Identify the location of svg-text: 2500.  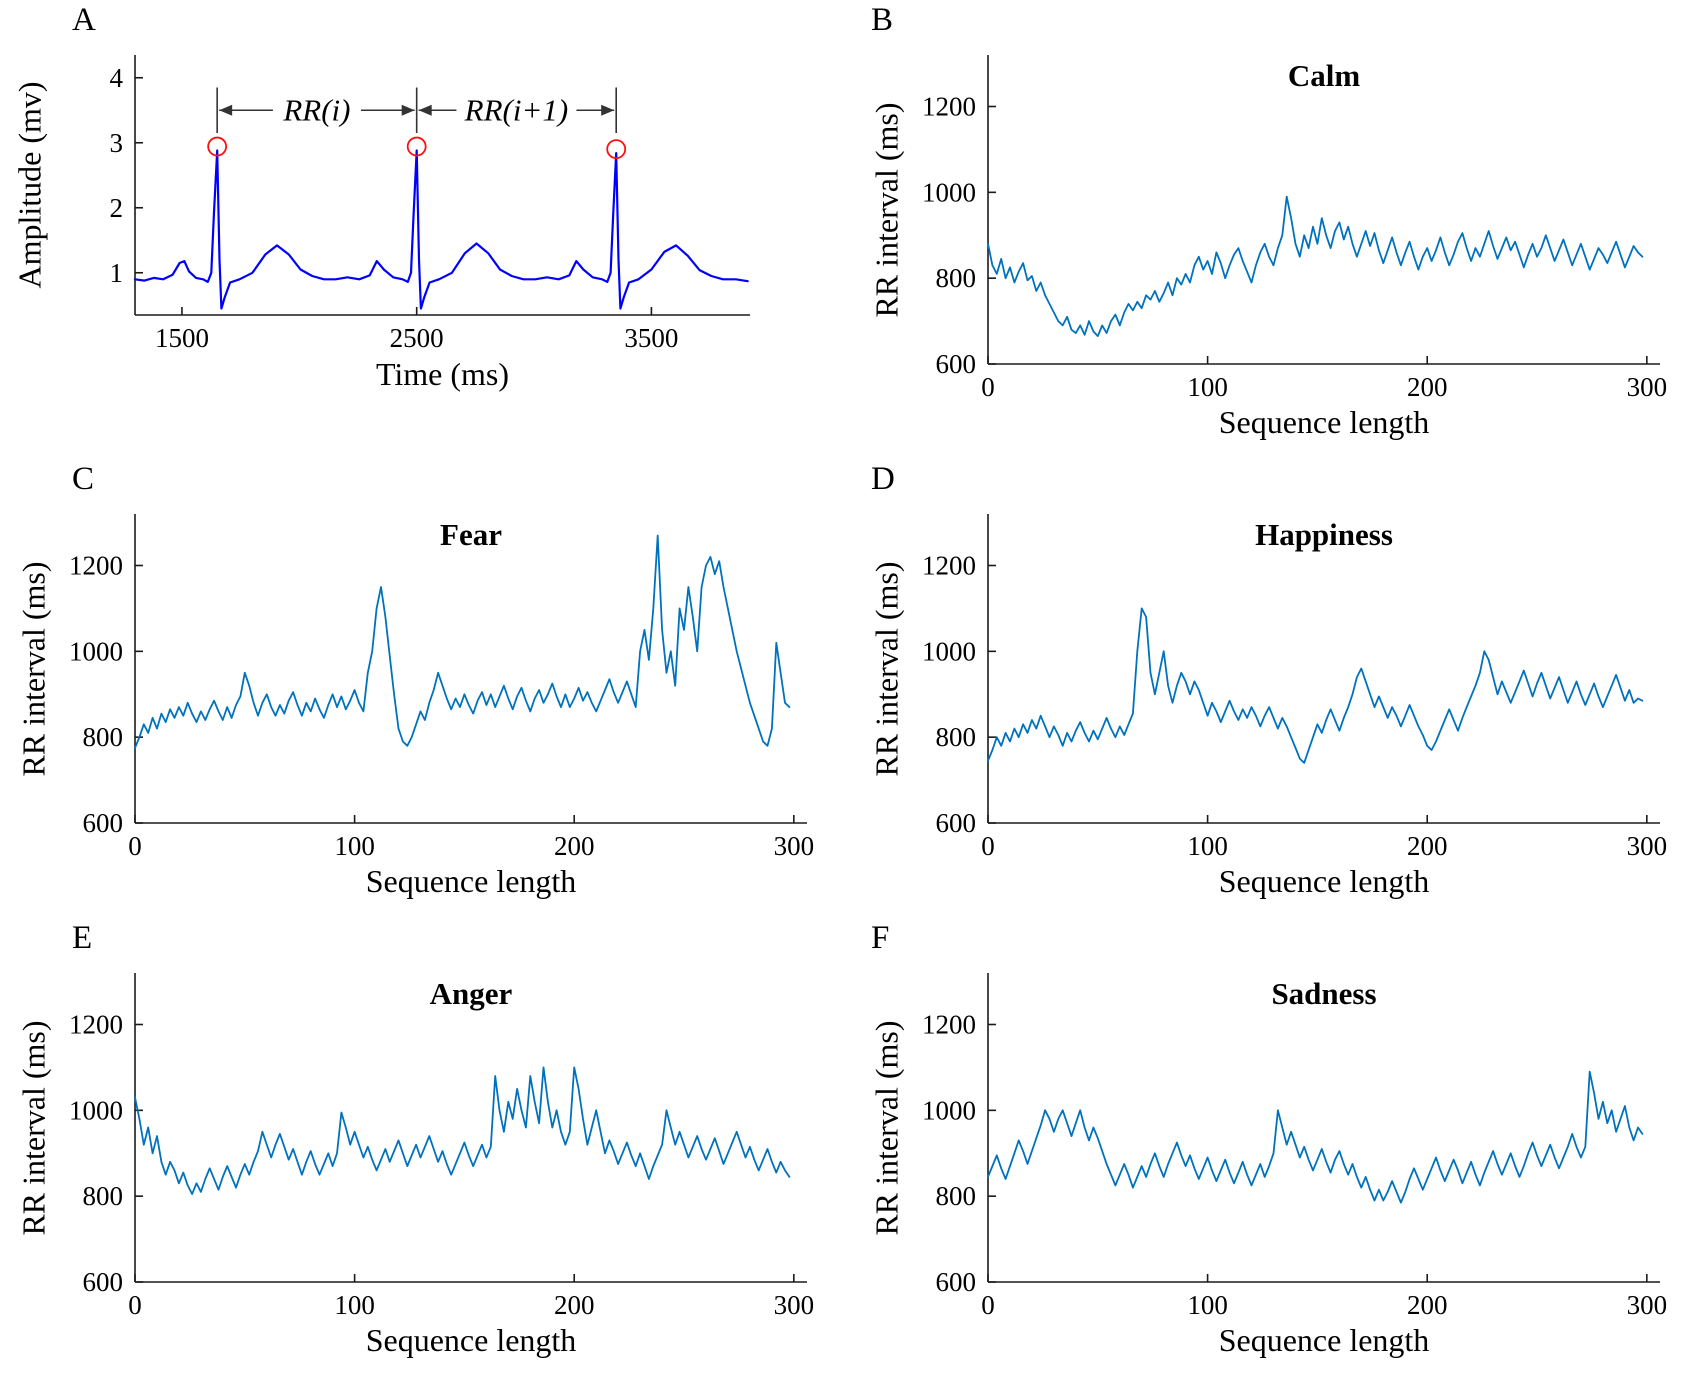
(417, 338).